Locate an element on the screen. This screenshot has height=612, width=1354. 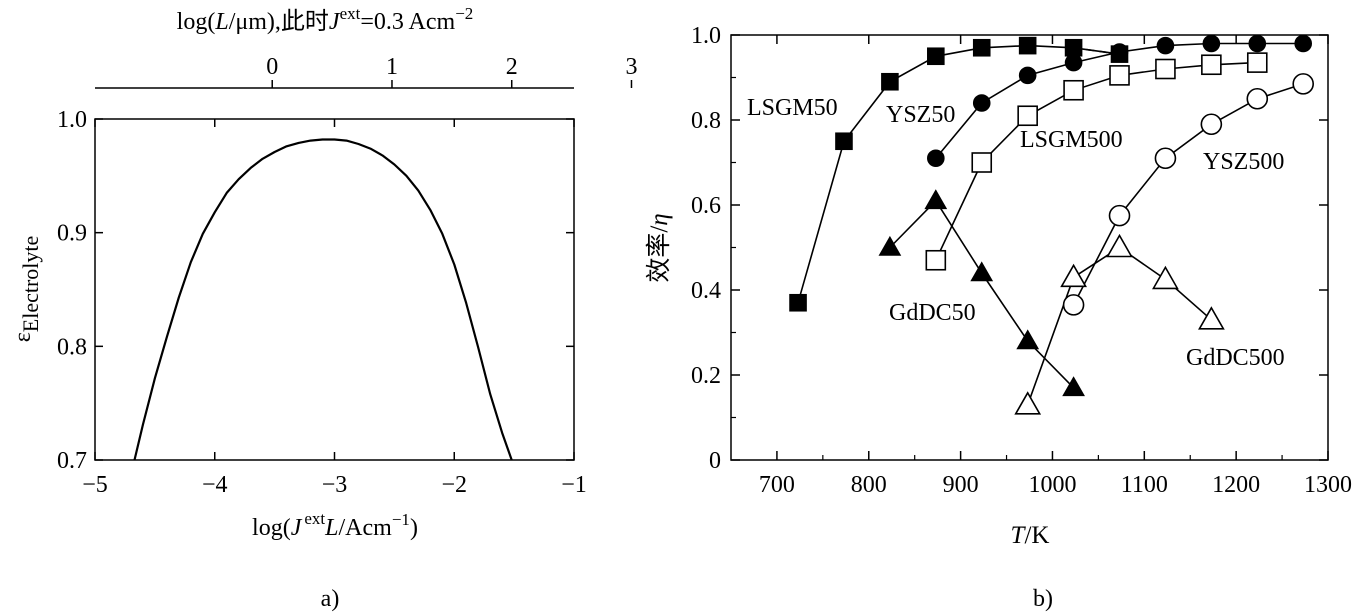
panel-a-series is located at coordinates (323, 299).